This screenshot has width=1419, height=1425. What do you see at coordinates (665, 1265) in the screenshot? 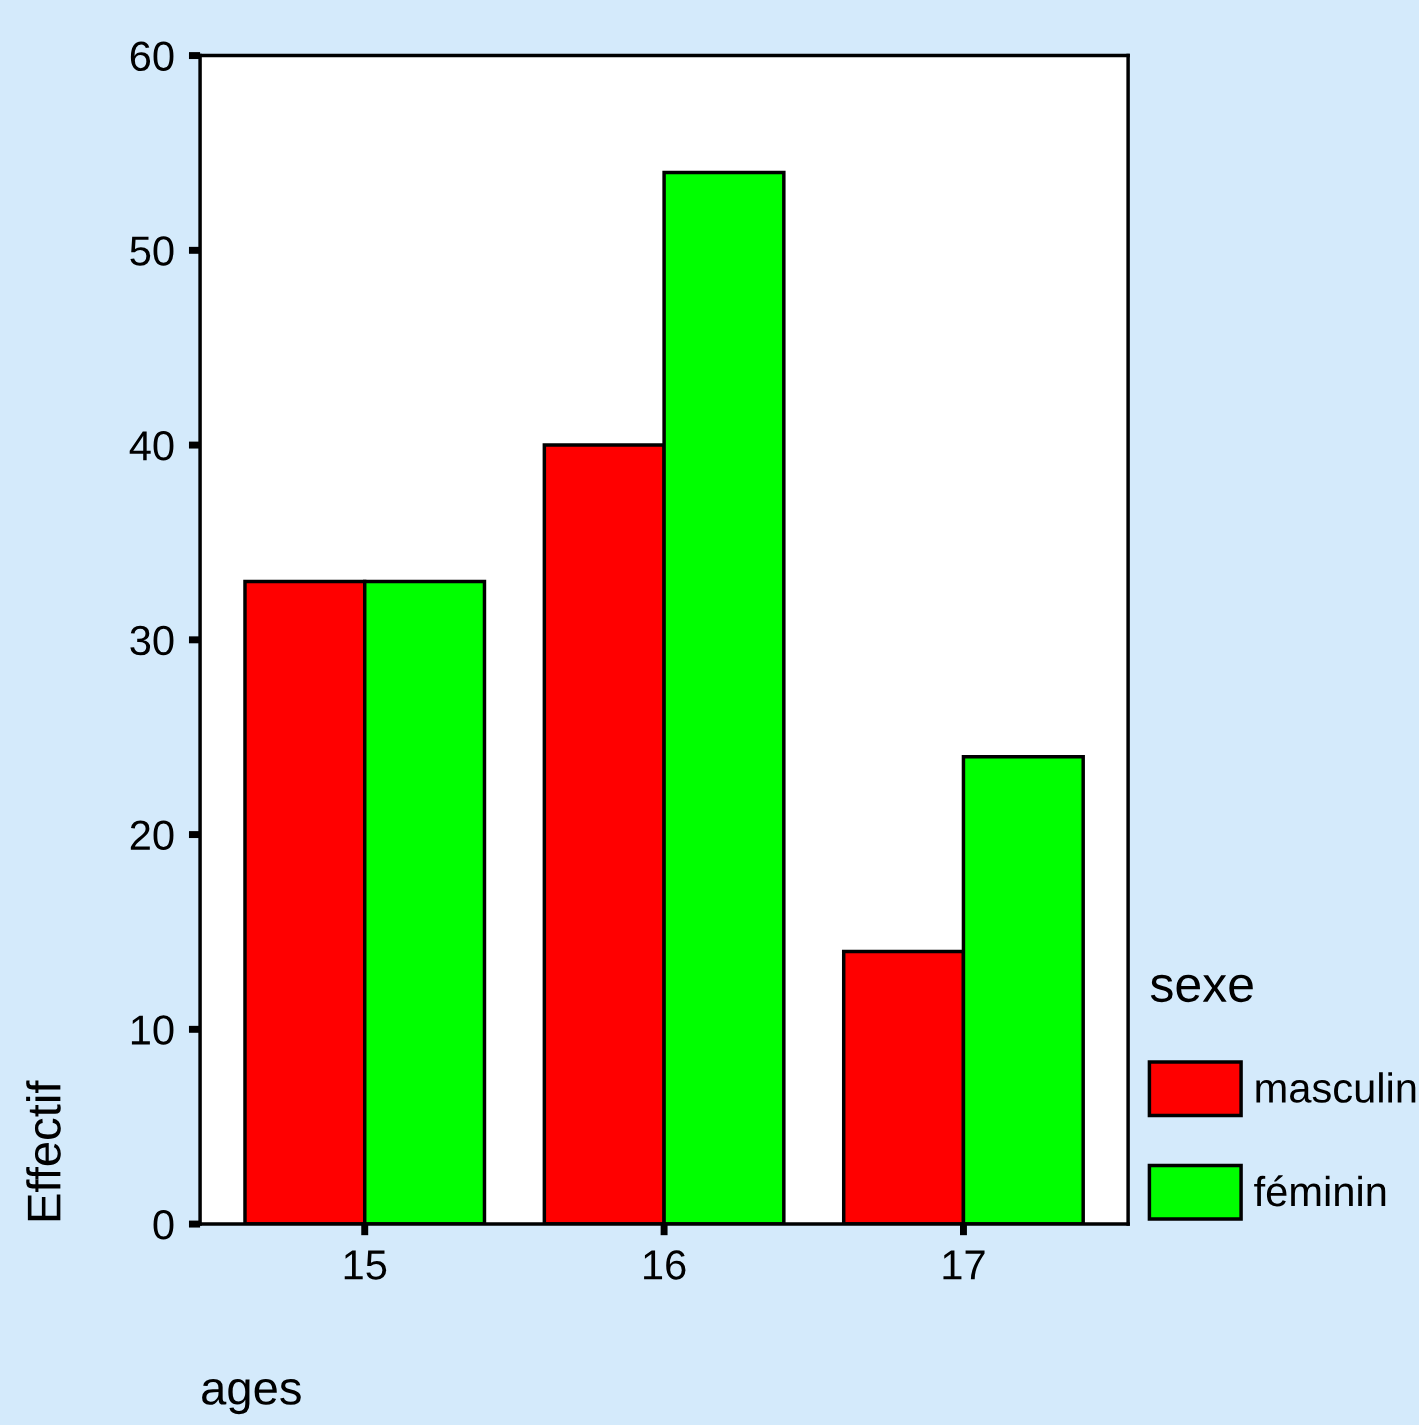
I see `x-tick-label: 16` at bounding box center [665, 1265].